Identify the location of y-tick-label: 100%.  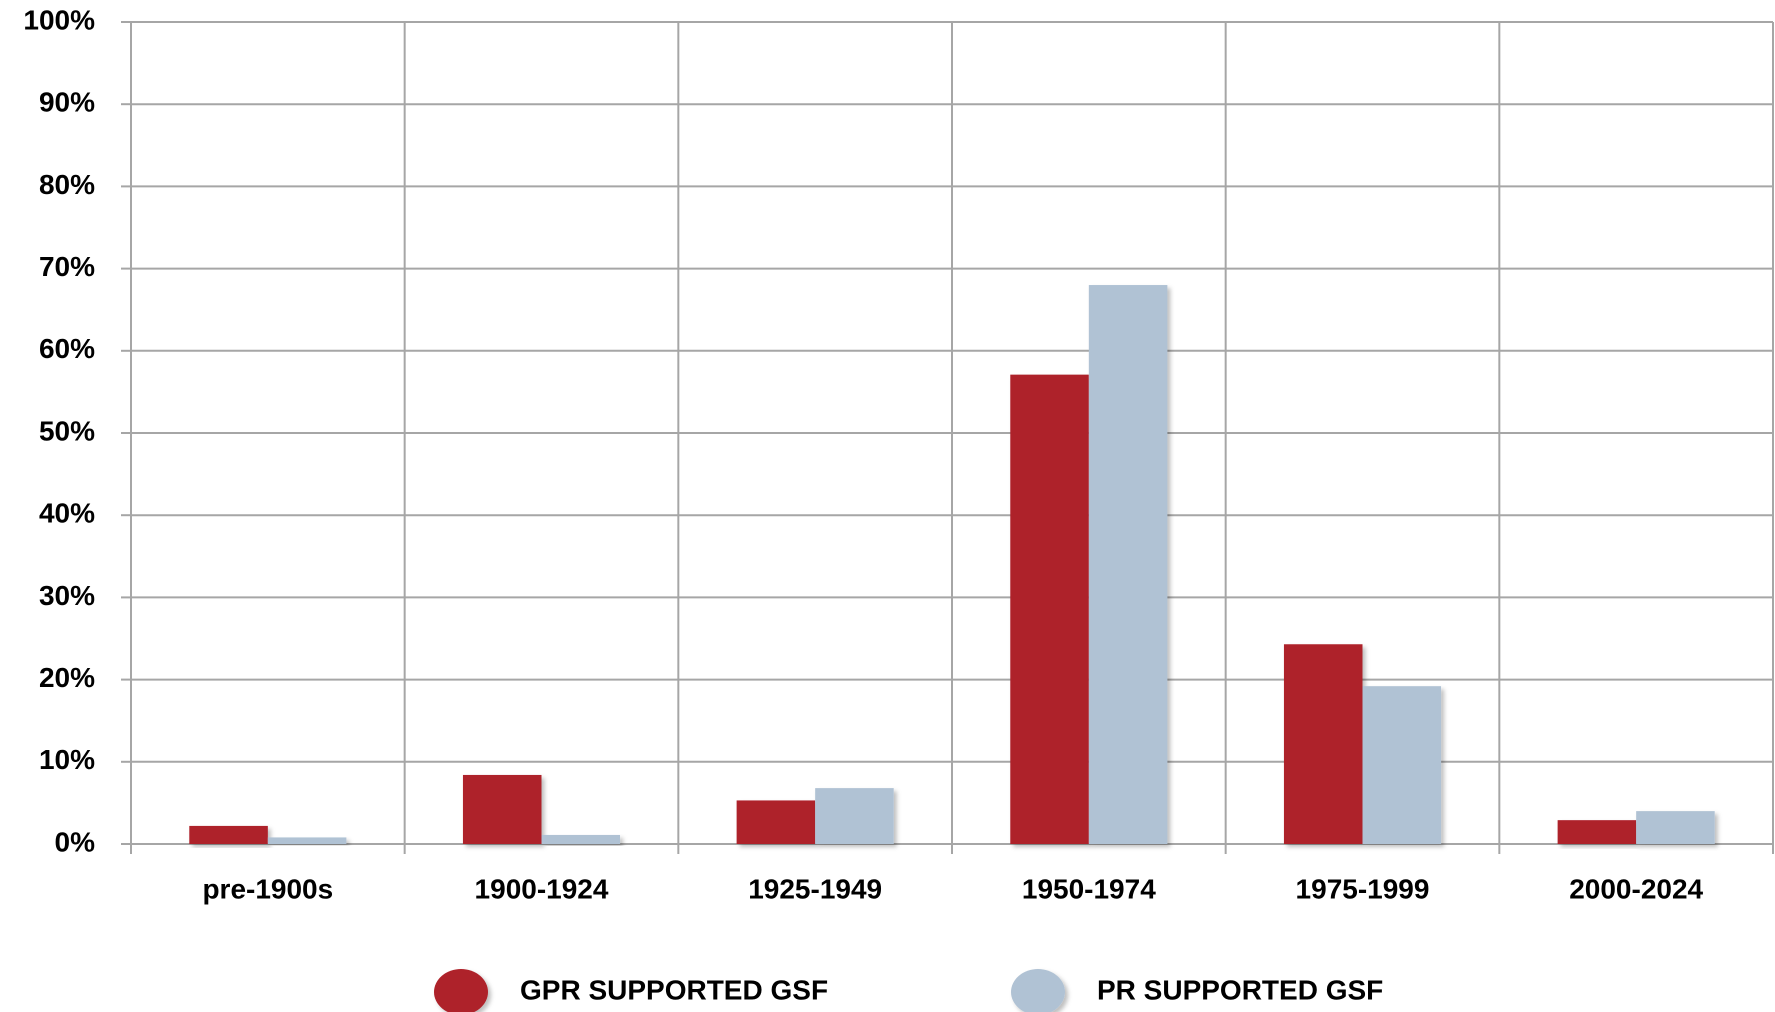
(59, 19).